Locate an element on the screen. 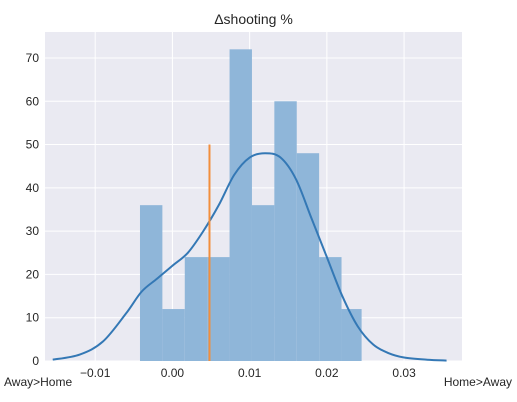 The width and height of the screenshot is (517, 402). y-tick-label: 50 is located at coordinates (33, 145).